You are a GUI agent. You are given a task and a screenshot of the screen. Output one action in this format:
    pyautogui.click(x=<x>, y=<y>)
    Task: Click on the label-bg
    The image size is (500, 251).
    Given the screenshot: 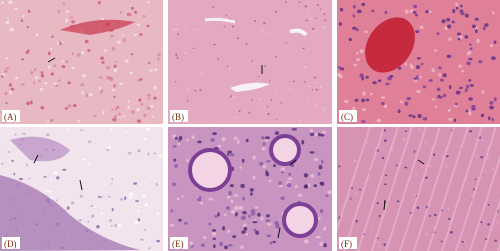 What is the action you would take?
    pyautogui.click(x=11, y=116)
    